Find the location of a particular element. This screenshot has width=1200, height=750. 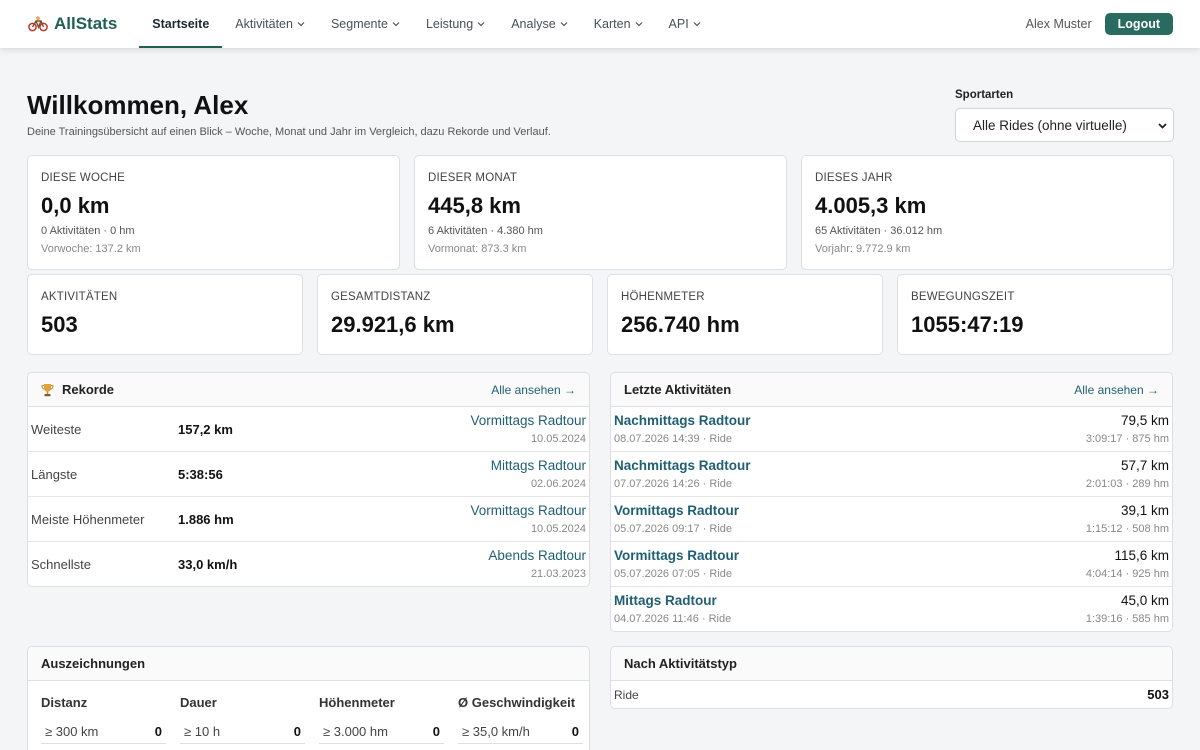

nav-item-leistung: Leistung is located at coordinates (455, 24).